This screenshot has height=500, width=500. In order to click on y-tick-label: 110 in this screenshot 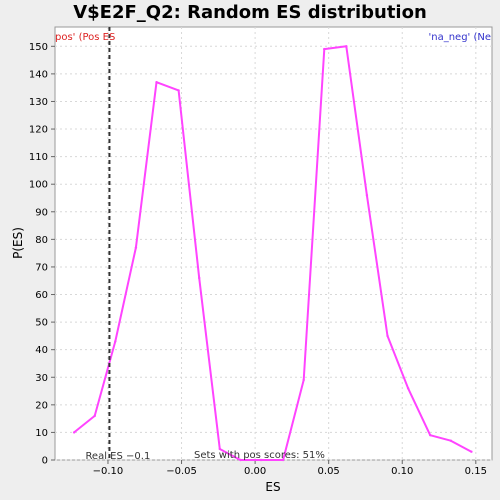, I will do `click(38, 157)`.